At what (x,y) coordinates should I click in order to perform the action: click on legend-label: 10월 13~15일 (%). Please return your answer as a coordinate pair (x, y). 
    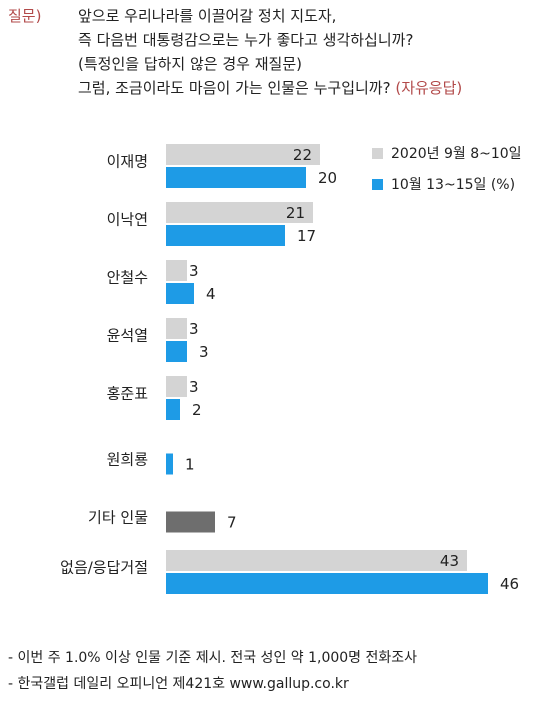
    Looking at the image, I should click on (453, 185).